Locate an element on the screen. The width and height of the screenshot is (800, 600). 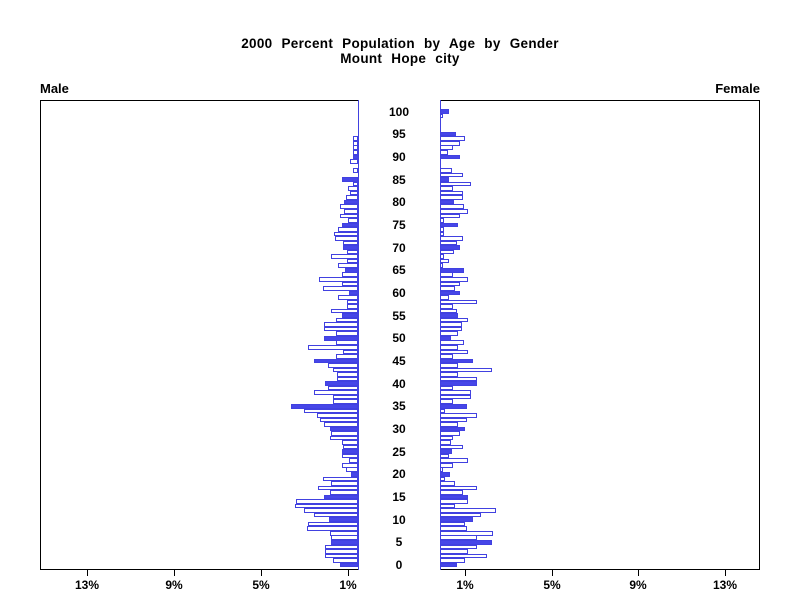
age-label-25: 25 is located at coordinates (399, 451).